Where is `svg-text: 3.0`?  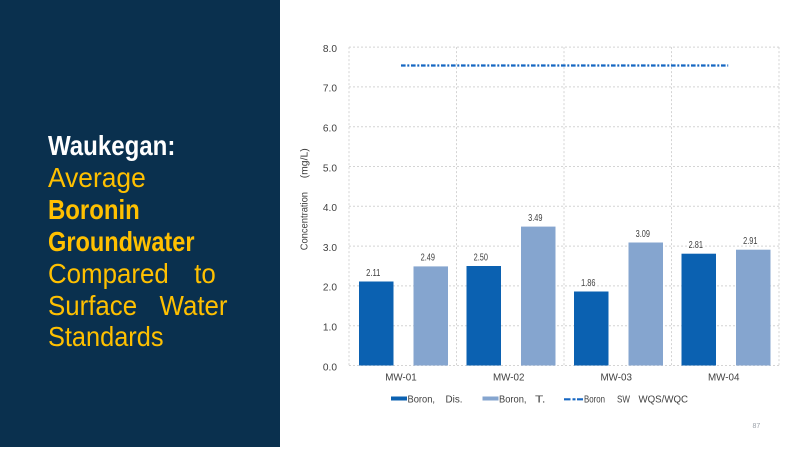
svg-text: 3.0 is located at coordinates (330, 248).